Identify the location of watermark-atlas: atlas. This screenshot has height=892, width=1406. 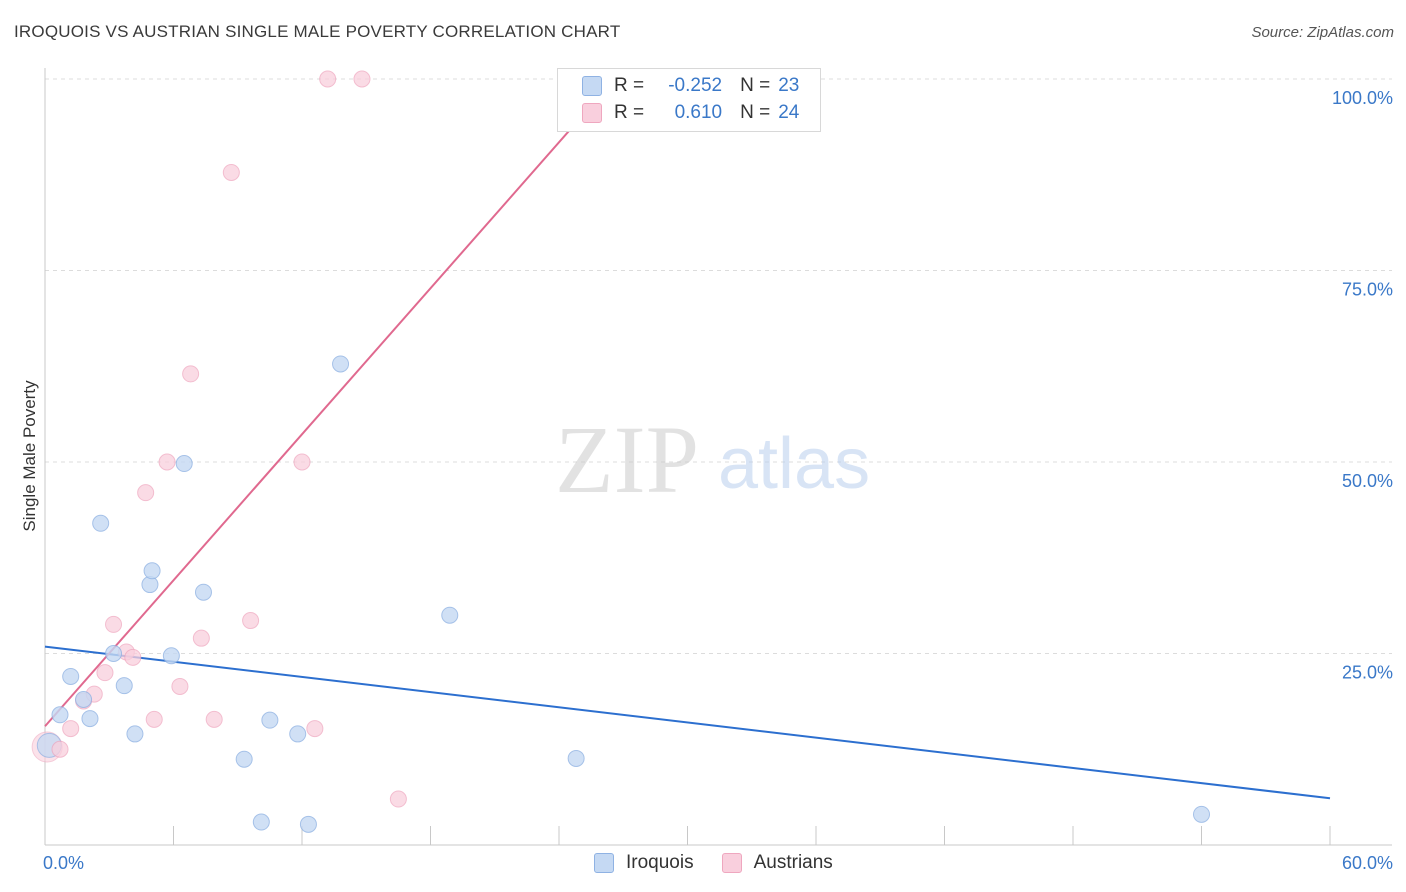
(794, 464).